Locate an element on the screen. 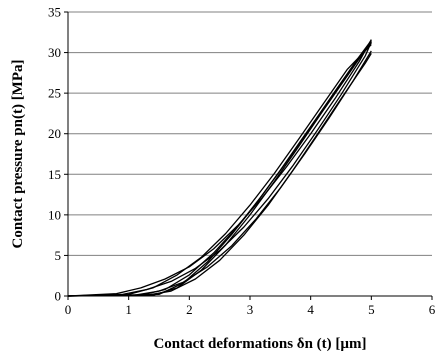 Image resolution: width=435 pixels, height=356 pixels. x-tick-label-2: 2 is located at coordinates (189, 309).